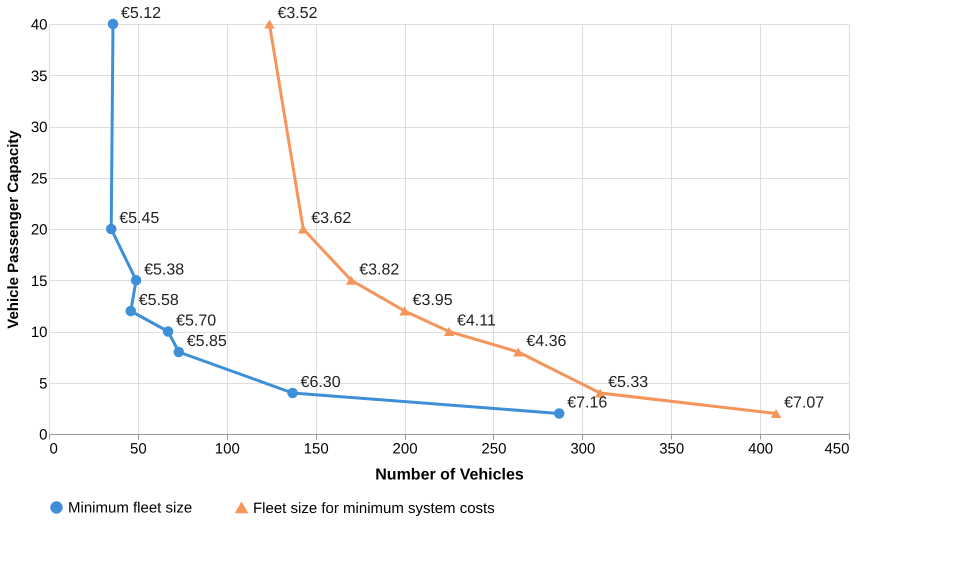 The height and width of the screenshot is (576, 979). What do you see at coordinates (628, 382) in the screenshot?
I see `annotation: €5.33` at bounding box center [628, 382].